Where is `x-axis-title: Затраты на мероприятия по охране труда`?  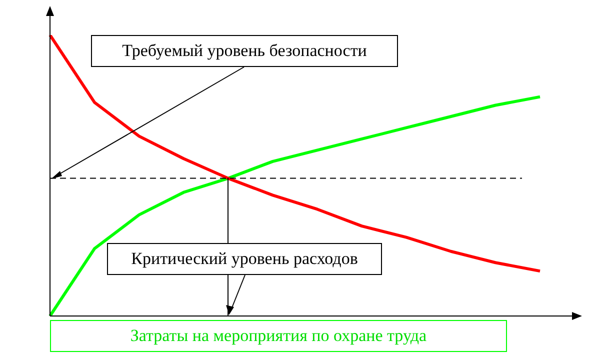 x-axis-title: Затраты на мероприятия по охране труда is located at coordinates (278, 336).